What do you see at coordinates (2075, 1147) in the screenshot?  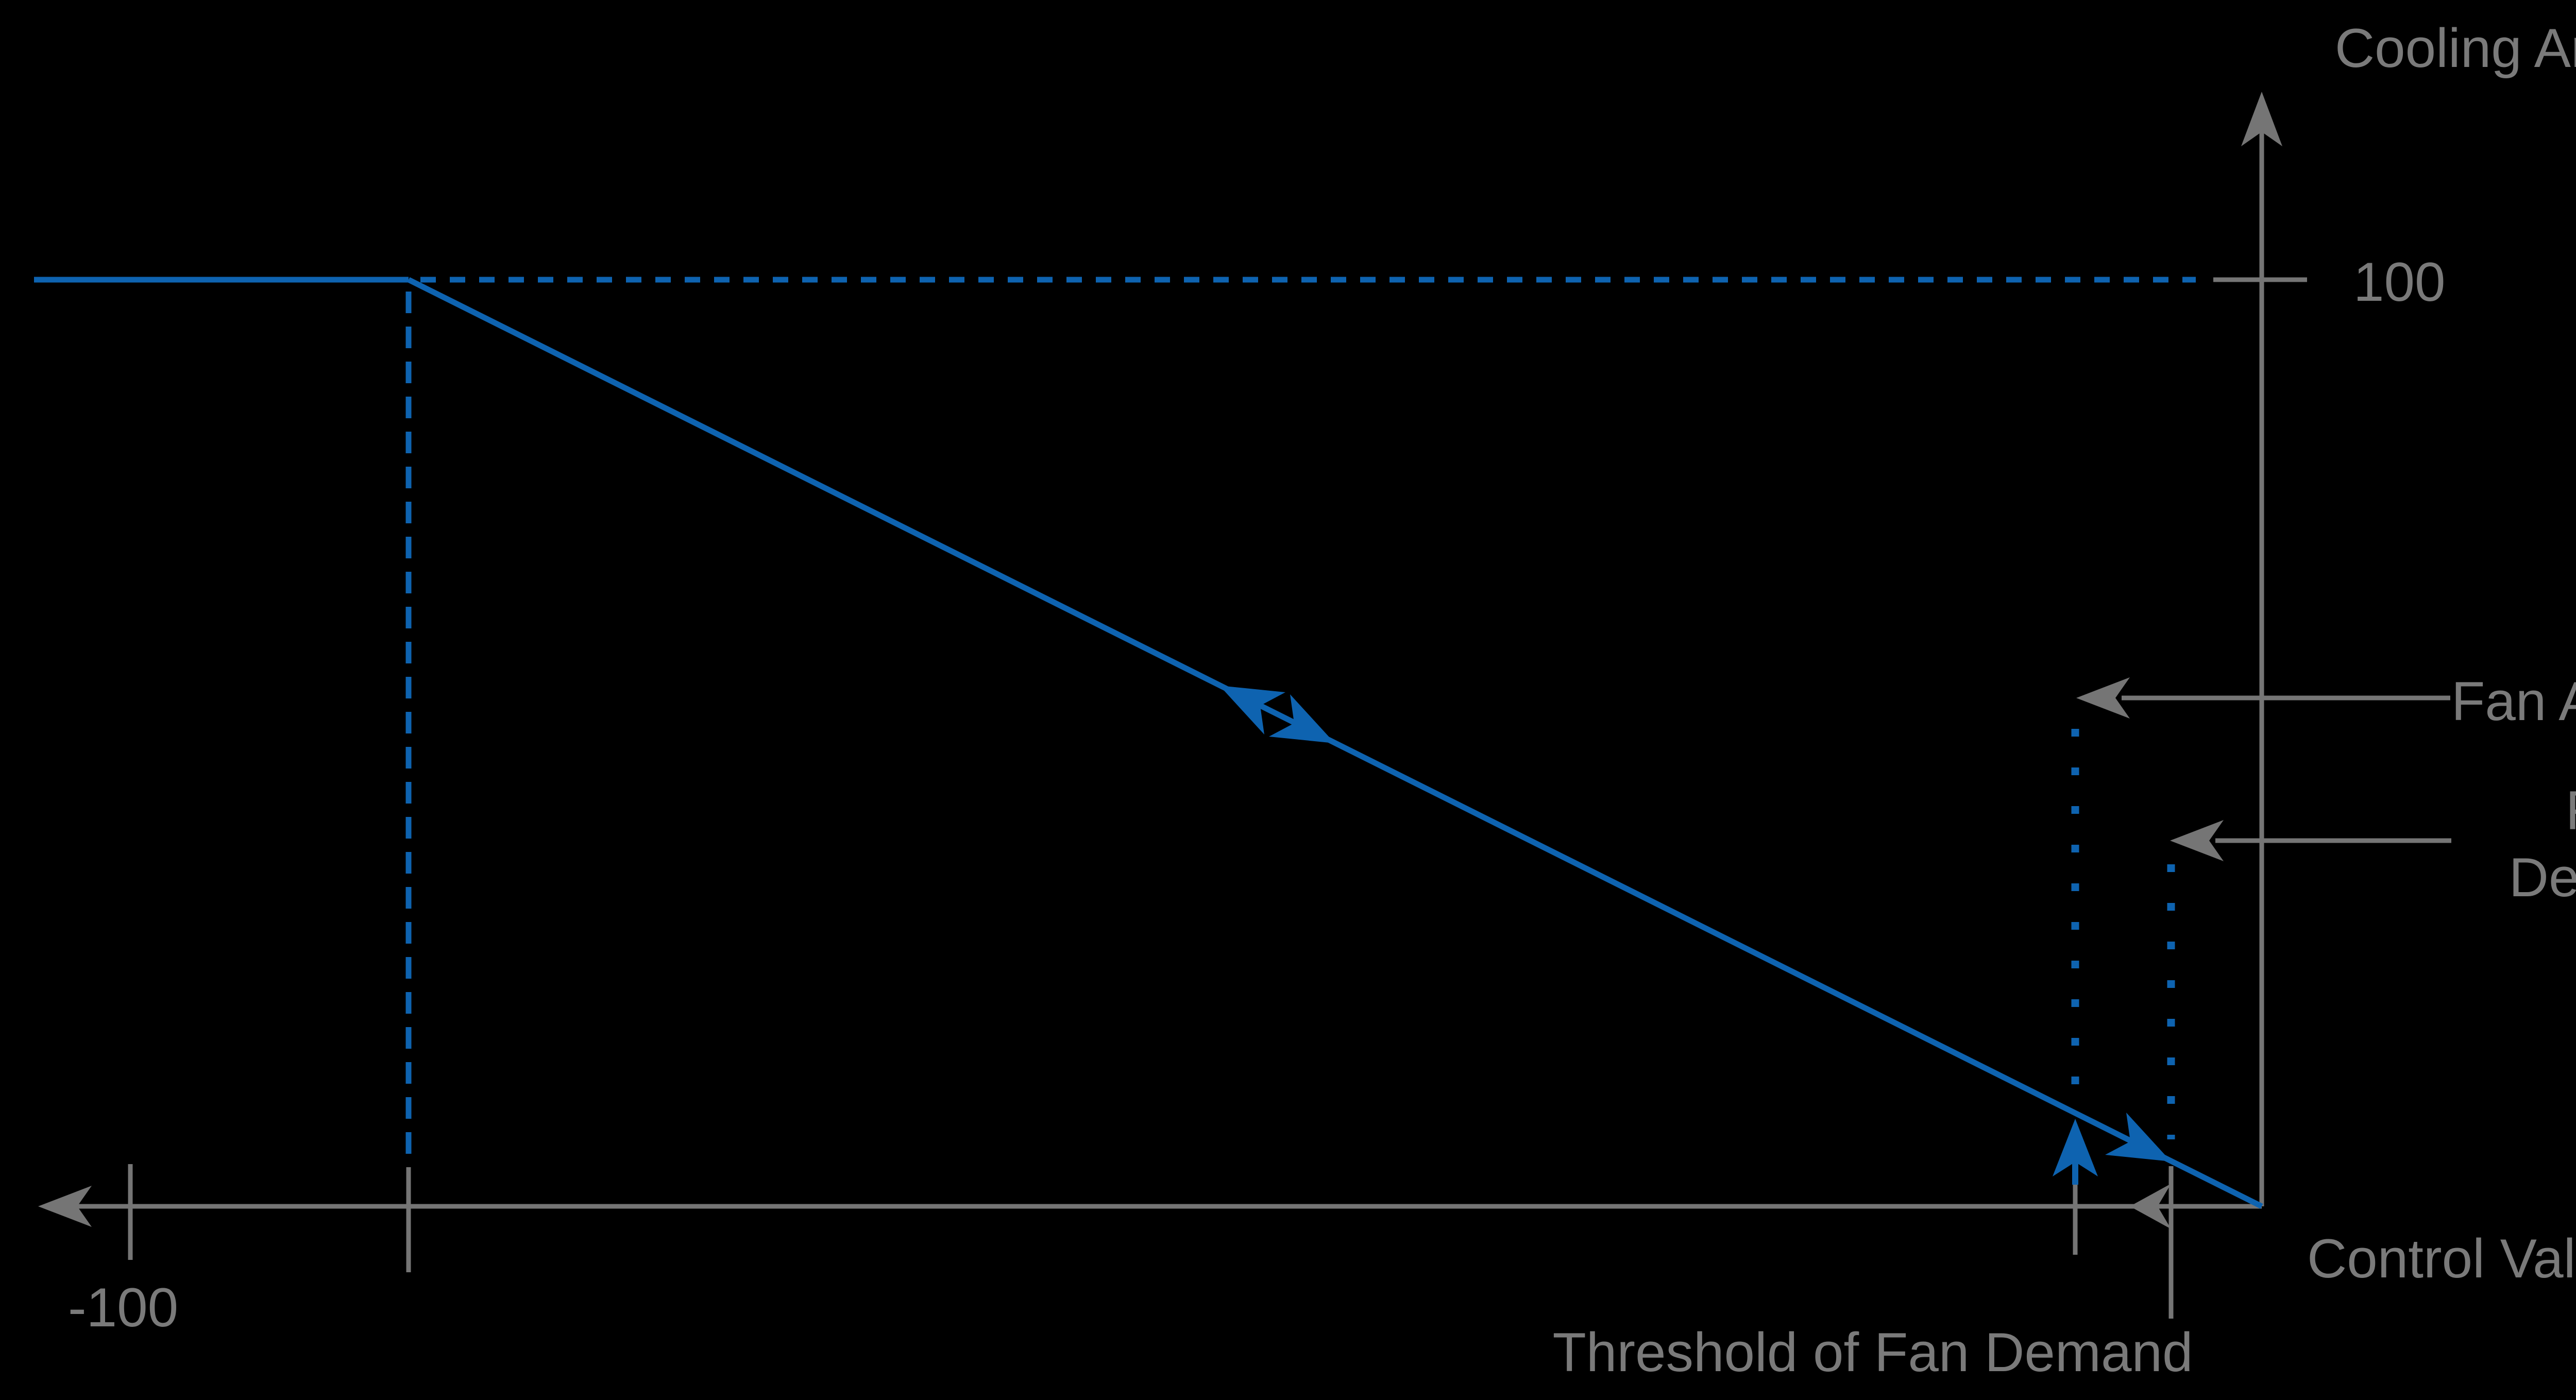 I see `fan-active-up-arrow-icon` at bounding box center [2075, 1147].